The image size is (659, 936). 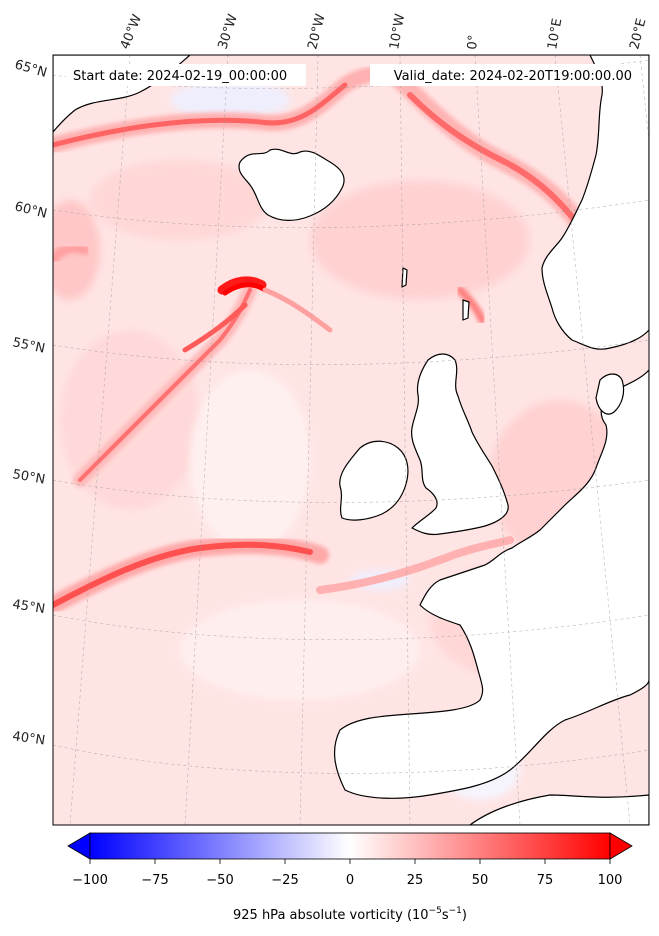 What do you see at coordinates (154, 880) in the screenshot?
I see `colorbar-tick-label: −75` at bounding box center [154, 880].